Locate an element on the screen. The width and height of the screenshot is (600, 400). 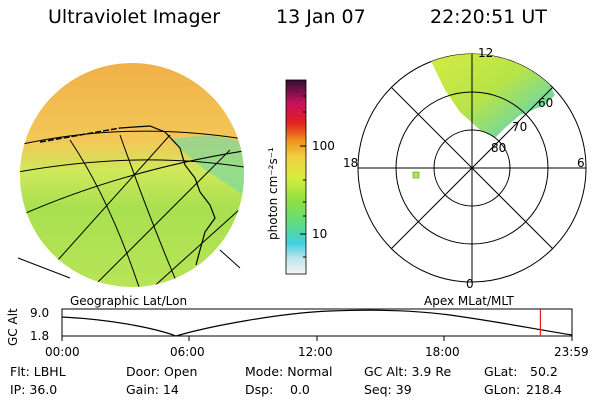
altitude-curve is located at coordinates (317, 323).